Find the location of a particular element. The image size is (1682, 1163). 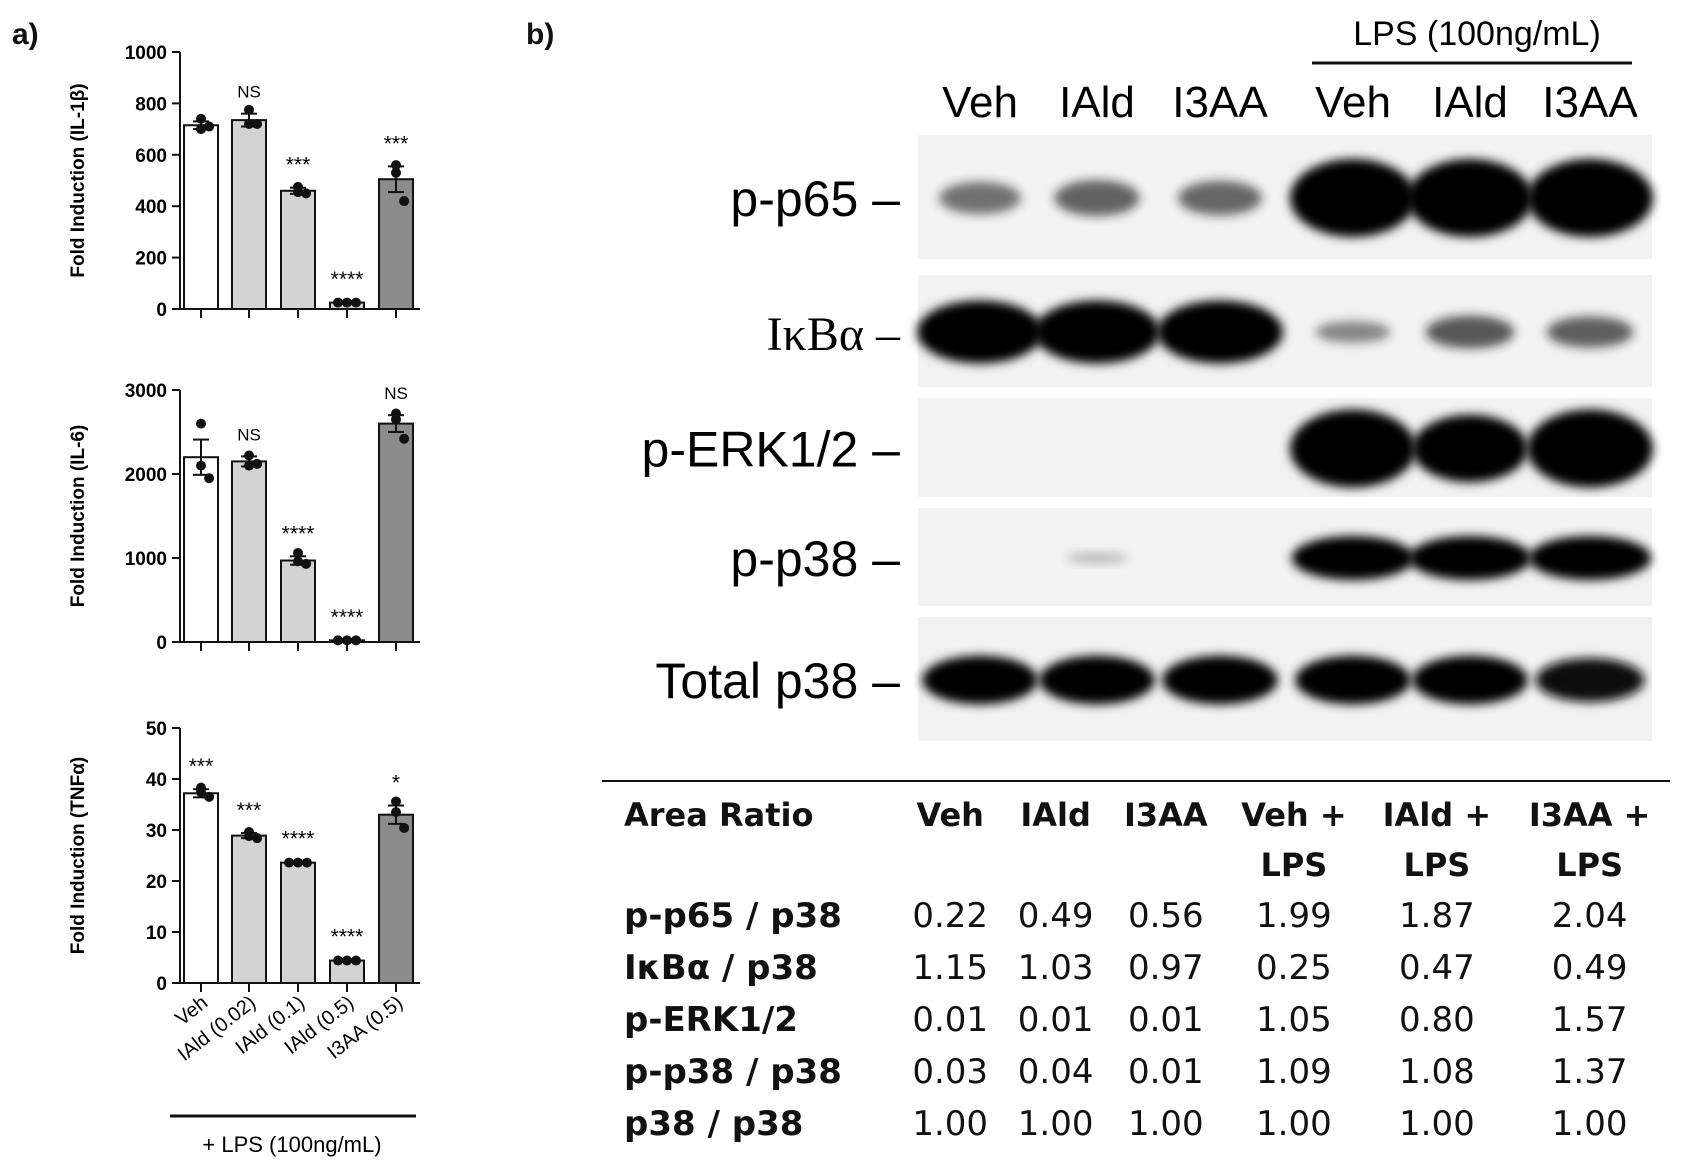

table-cell: 0.03 is located at coordinates (950, 1072).